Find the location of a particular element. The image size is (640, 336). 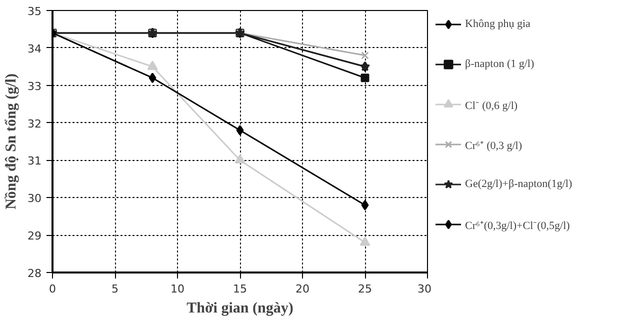

y-tick-label: 28 is located at coordinates (35, 273).